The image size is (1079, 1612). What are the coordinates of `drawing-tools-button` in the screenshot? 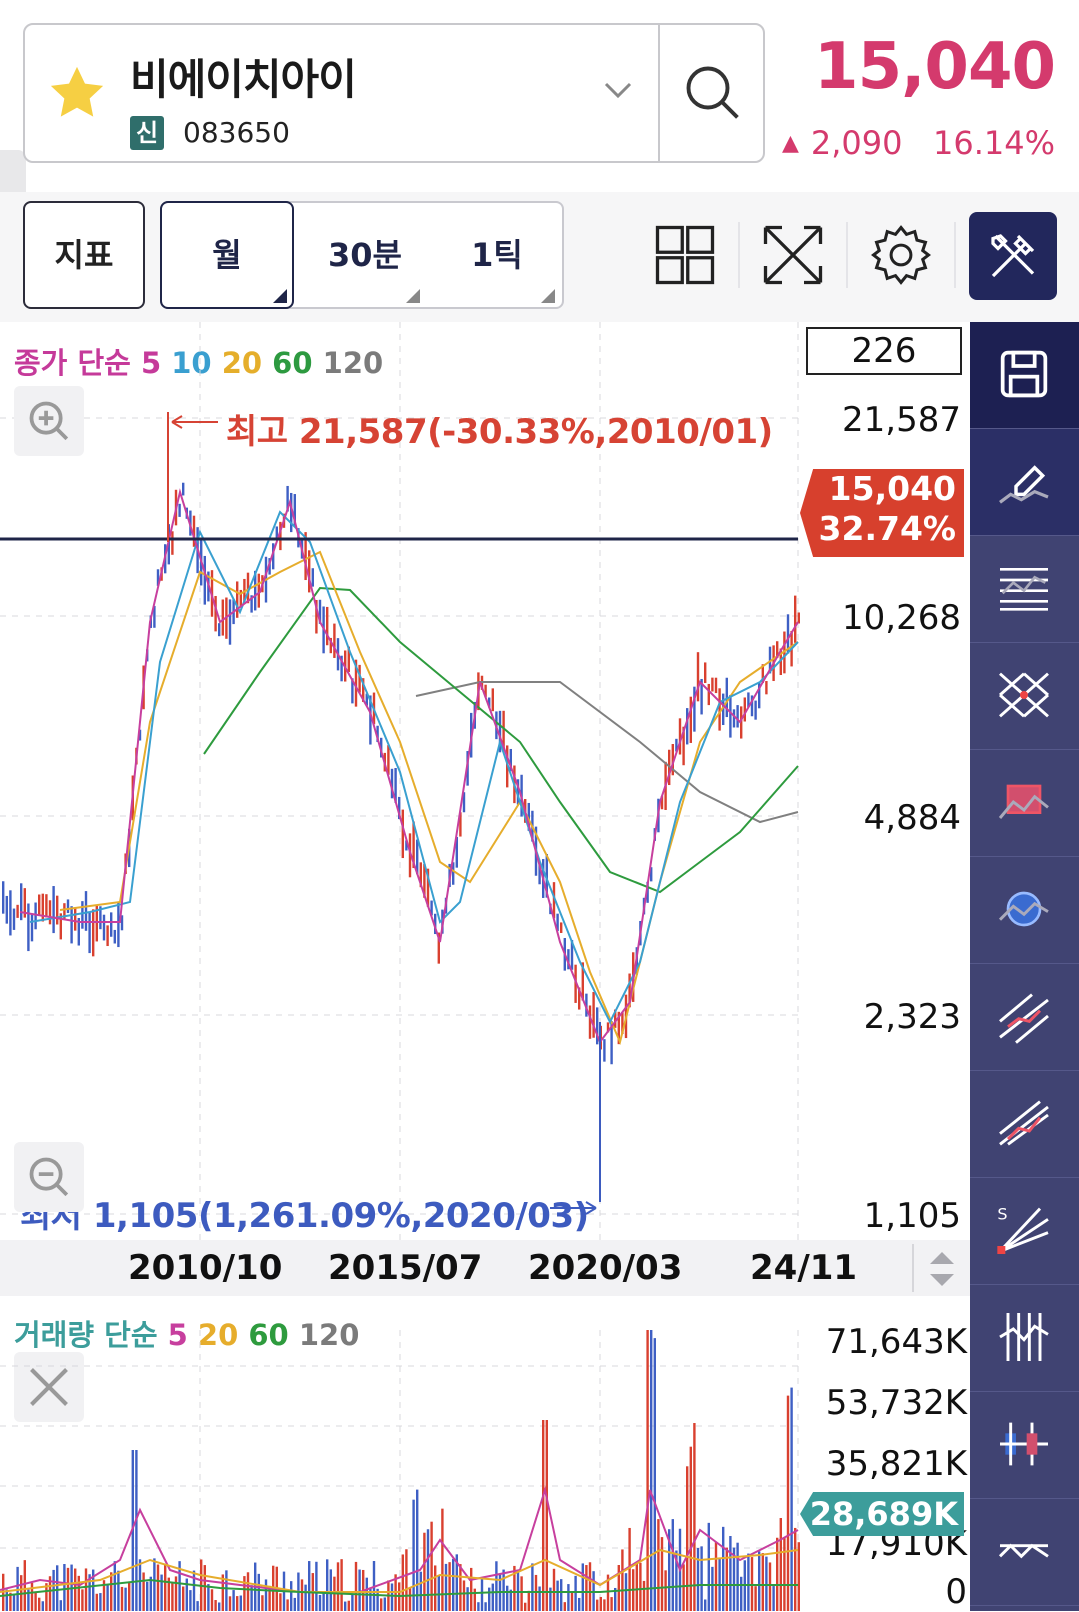 It's located at (1013, 256).